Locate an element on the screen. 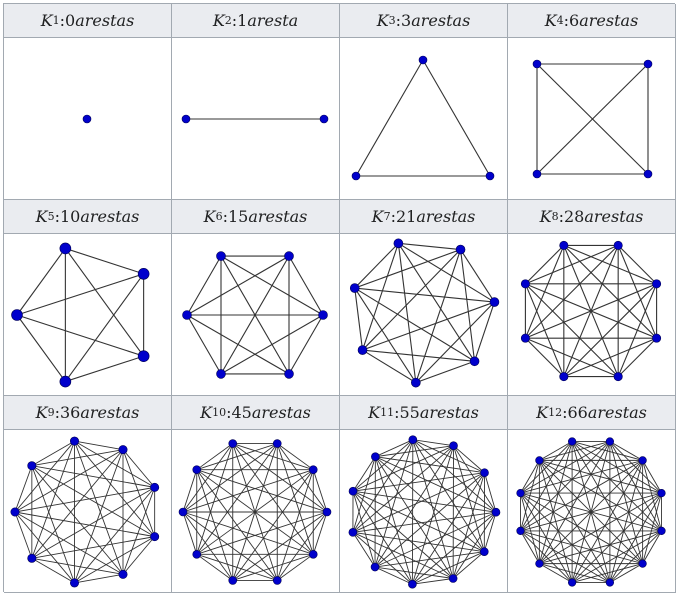 This screenshot has height=597, width=678. graph-cell-k6 is located at coordinates (256, 315).